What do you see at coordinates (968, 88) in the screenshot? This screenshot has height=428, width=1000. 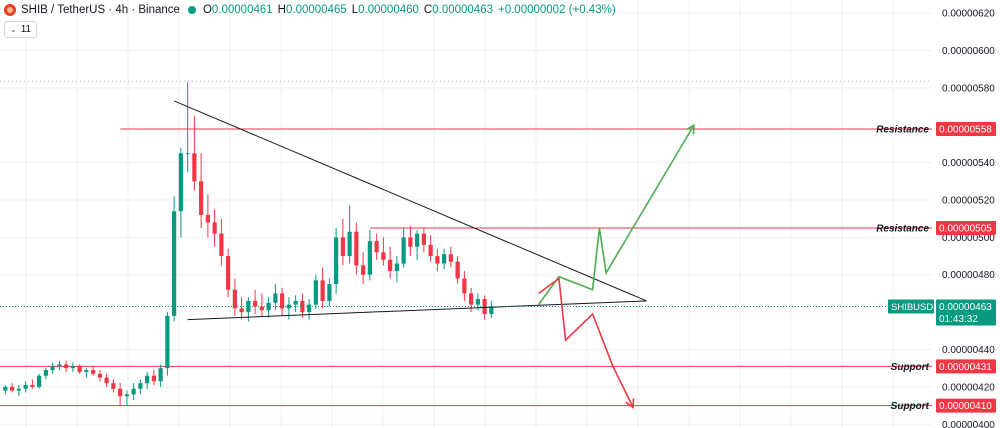 I see `y-axis-tick-label: 0.00000580` at bounding box center [968, 88].